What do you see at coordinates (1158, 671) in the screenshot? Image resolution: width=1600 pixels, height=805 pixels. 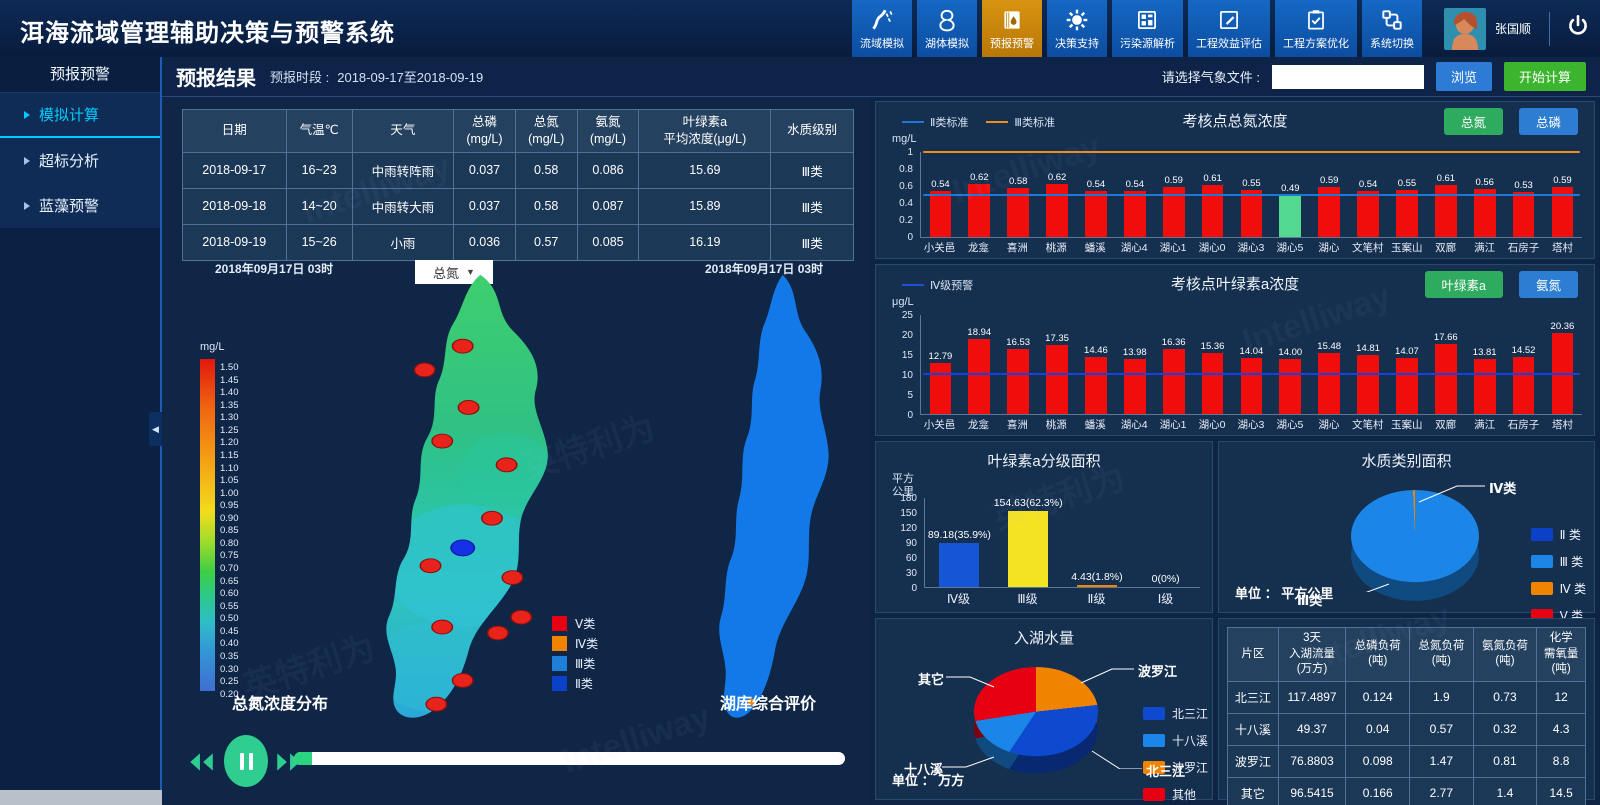 I see `pie-slice-label: 波罗江` at bounding box center [1158, 671].